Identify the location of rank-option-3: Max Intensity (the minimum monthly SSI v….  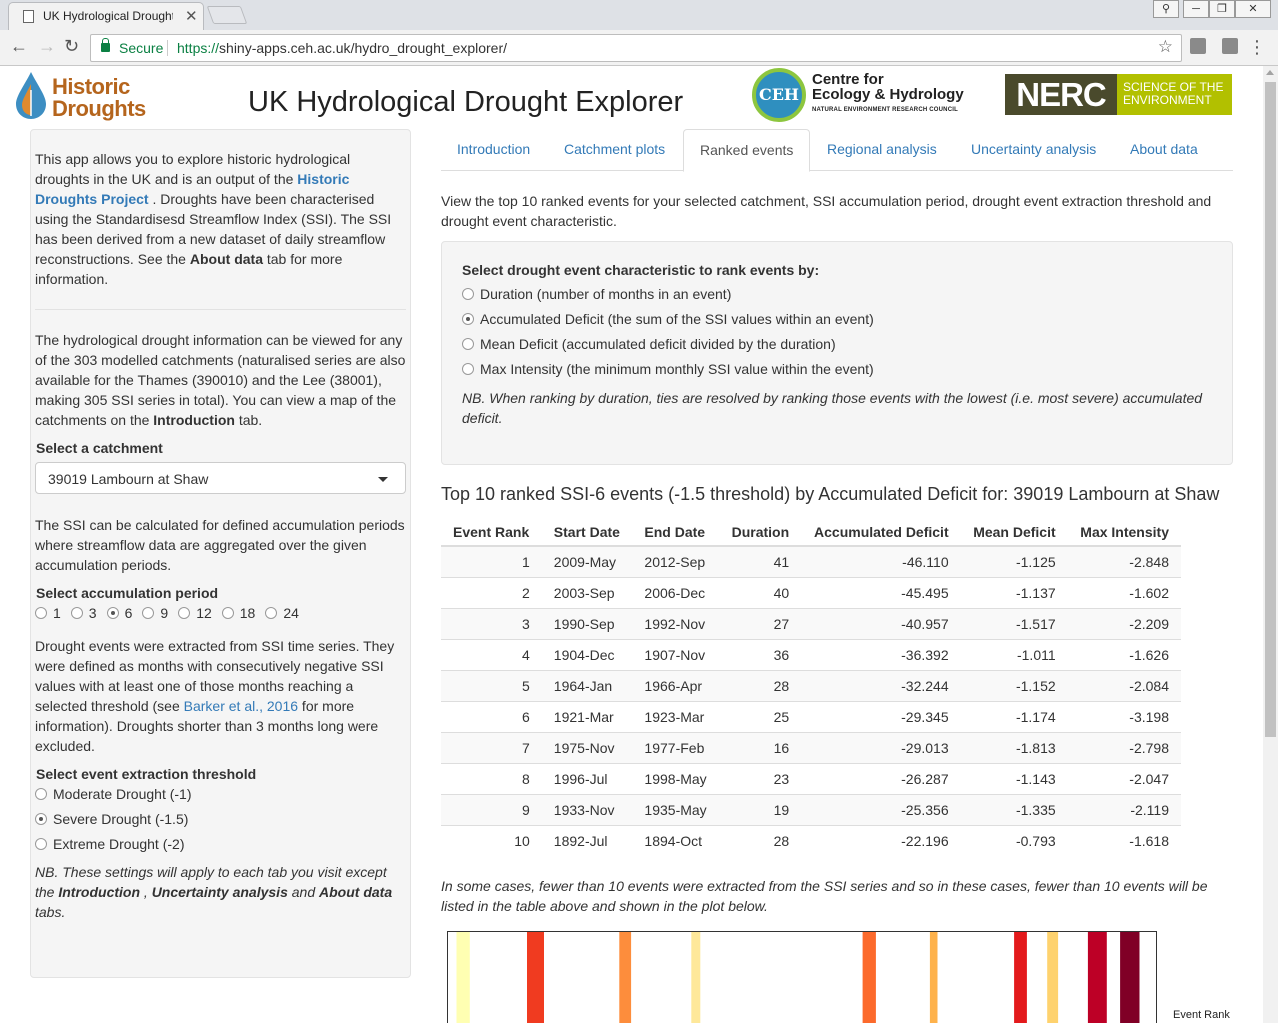
(837, 369).